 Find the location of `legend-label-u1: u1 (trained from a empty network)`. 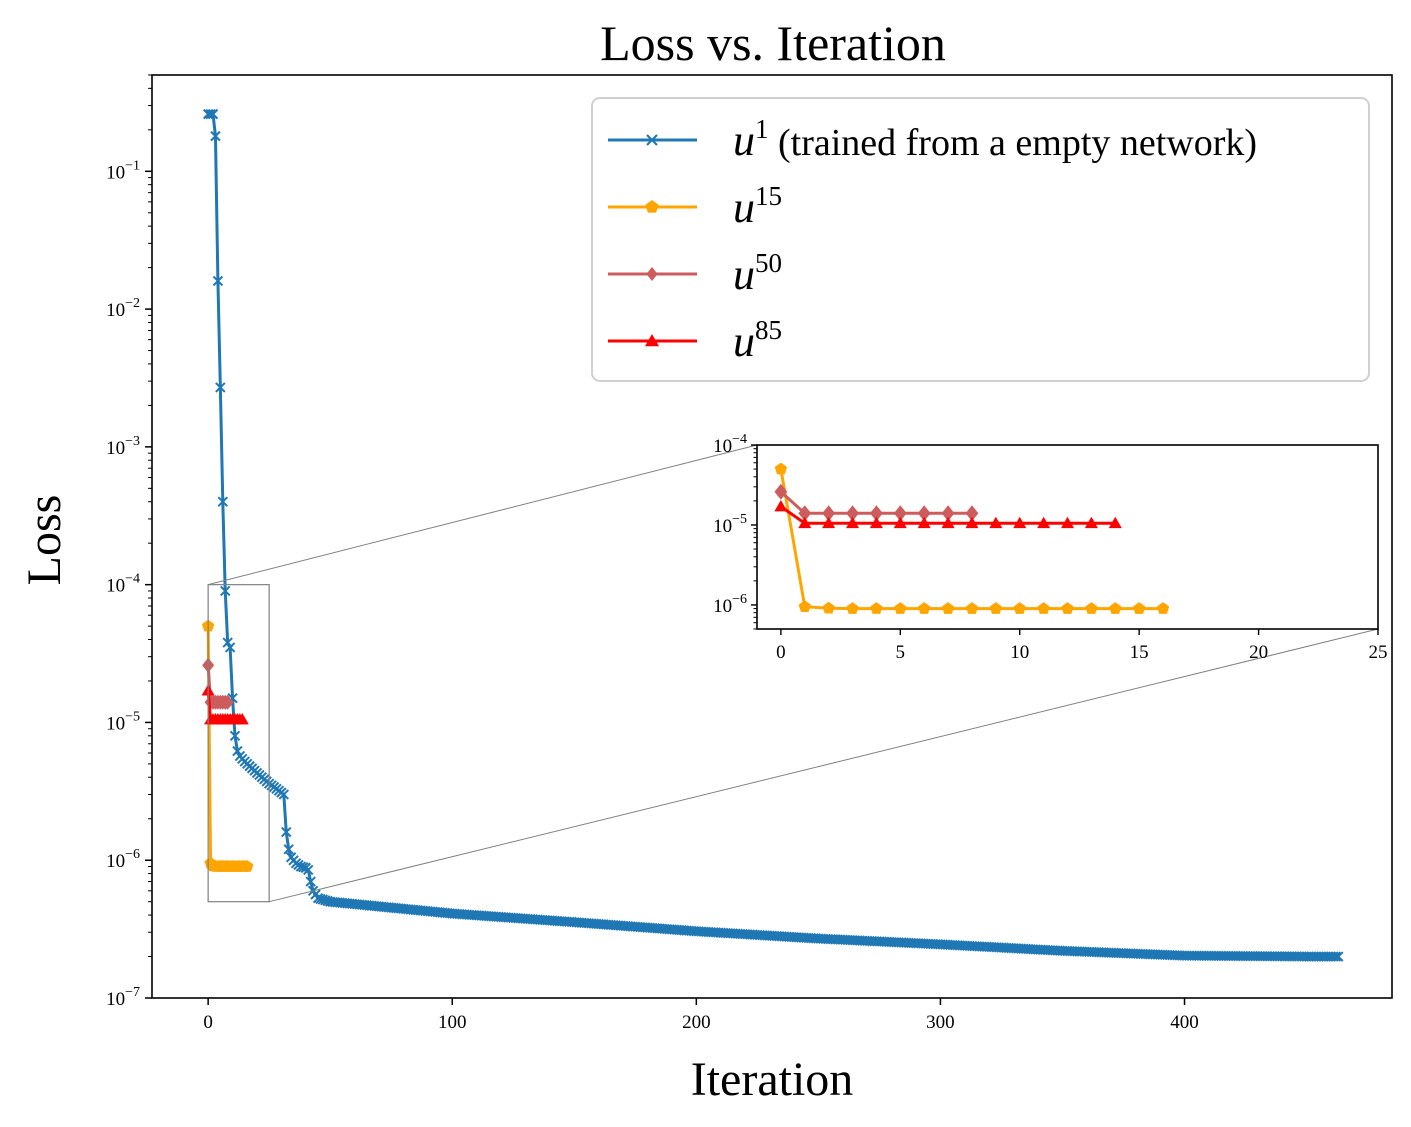

legend-label-u1: u1 (trained from a empty network) is located at coordinates (995, 139).